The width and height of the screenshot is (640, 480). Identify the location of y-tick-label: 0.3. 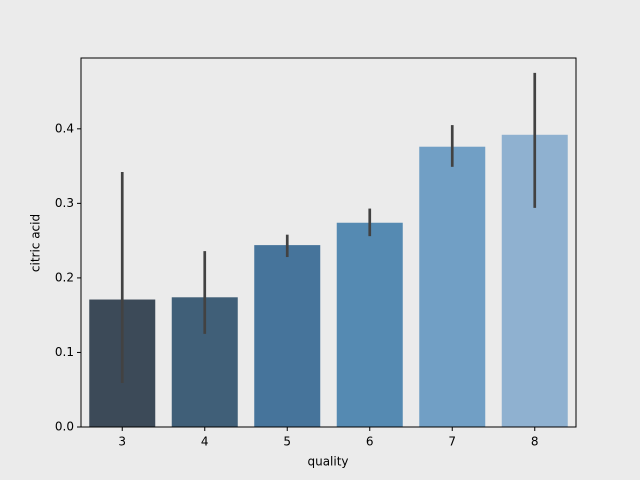
(64, 203).